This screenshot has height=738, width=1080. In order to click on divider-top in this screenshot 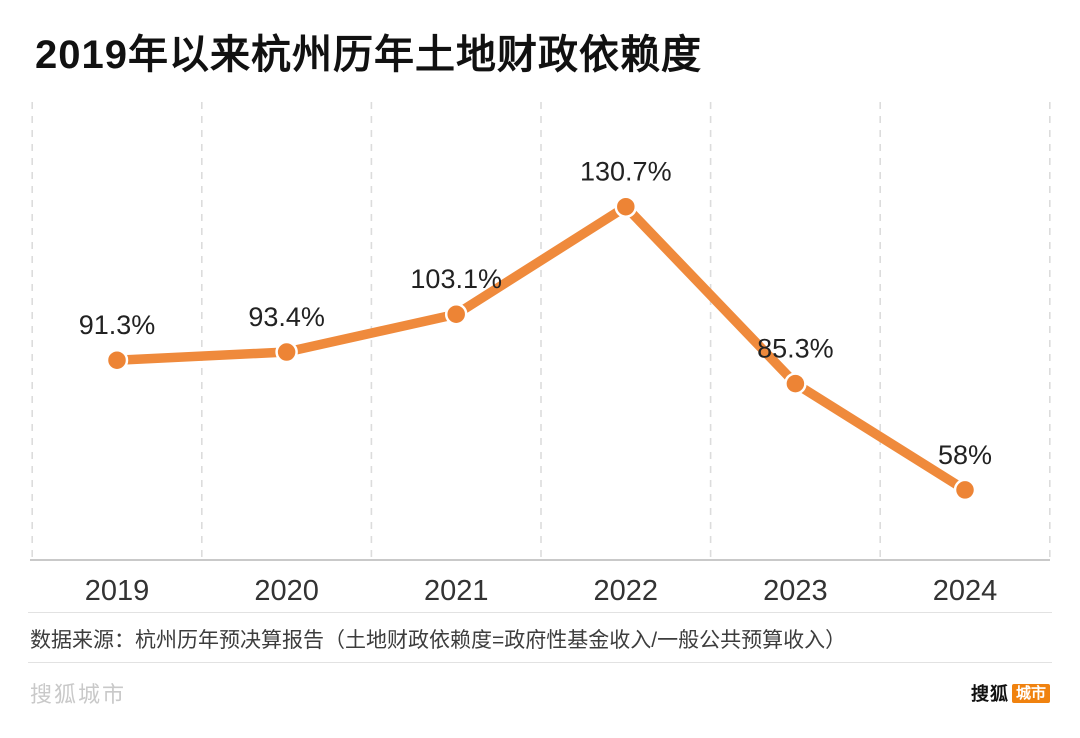, I will do `click(540, 612)`.